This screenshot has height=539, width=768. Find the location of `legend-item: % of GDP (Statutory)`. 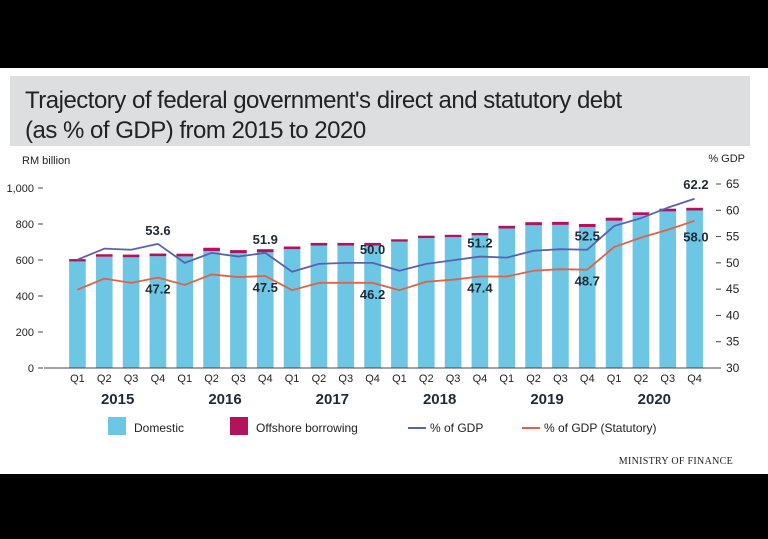

legend-item: % of GDP (Statutory) is located at coordinates (589, 428).